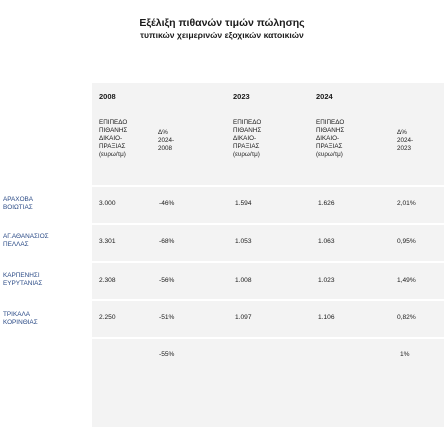 This screenshot has height=427, width=444. I want to click on change-2023-2024-cell: 0,95%, so click(406, 241).